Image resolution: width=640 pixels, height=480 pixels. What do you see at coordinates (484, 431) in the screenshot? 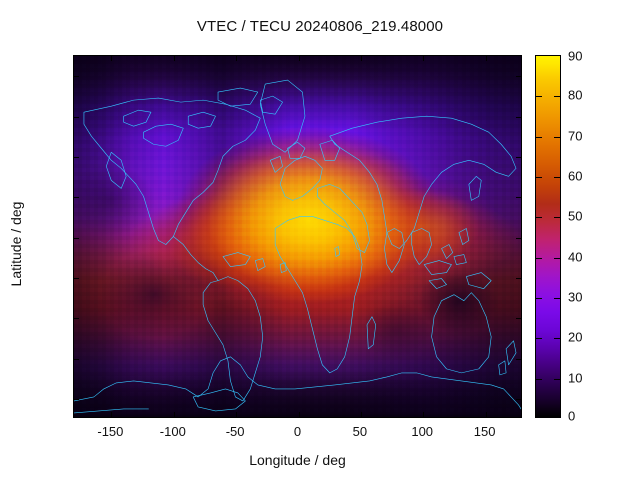
I see `x-tick-label-150: 150` at bounding box center [484, 431].